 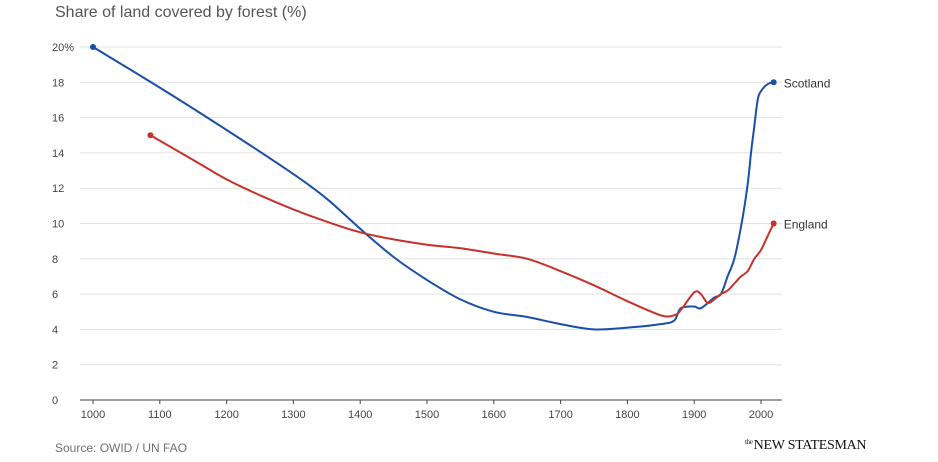 What do you see at coordinates (226, 415) in the screenshot?
I see `x-tick-label: 1200` at bounding box center [226, 415].